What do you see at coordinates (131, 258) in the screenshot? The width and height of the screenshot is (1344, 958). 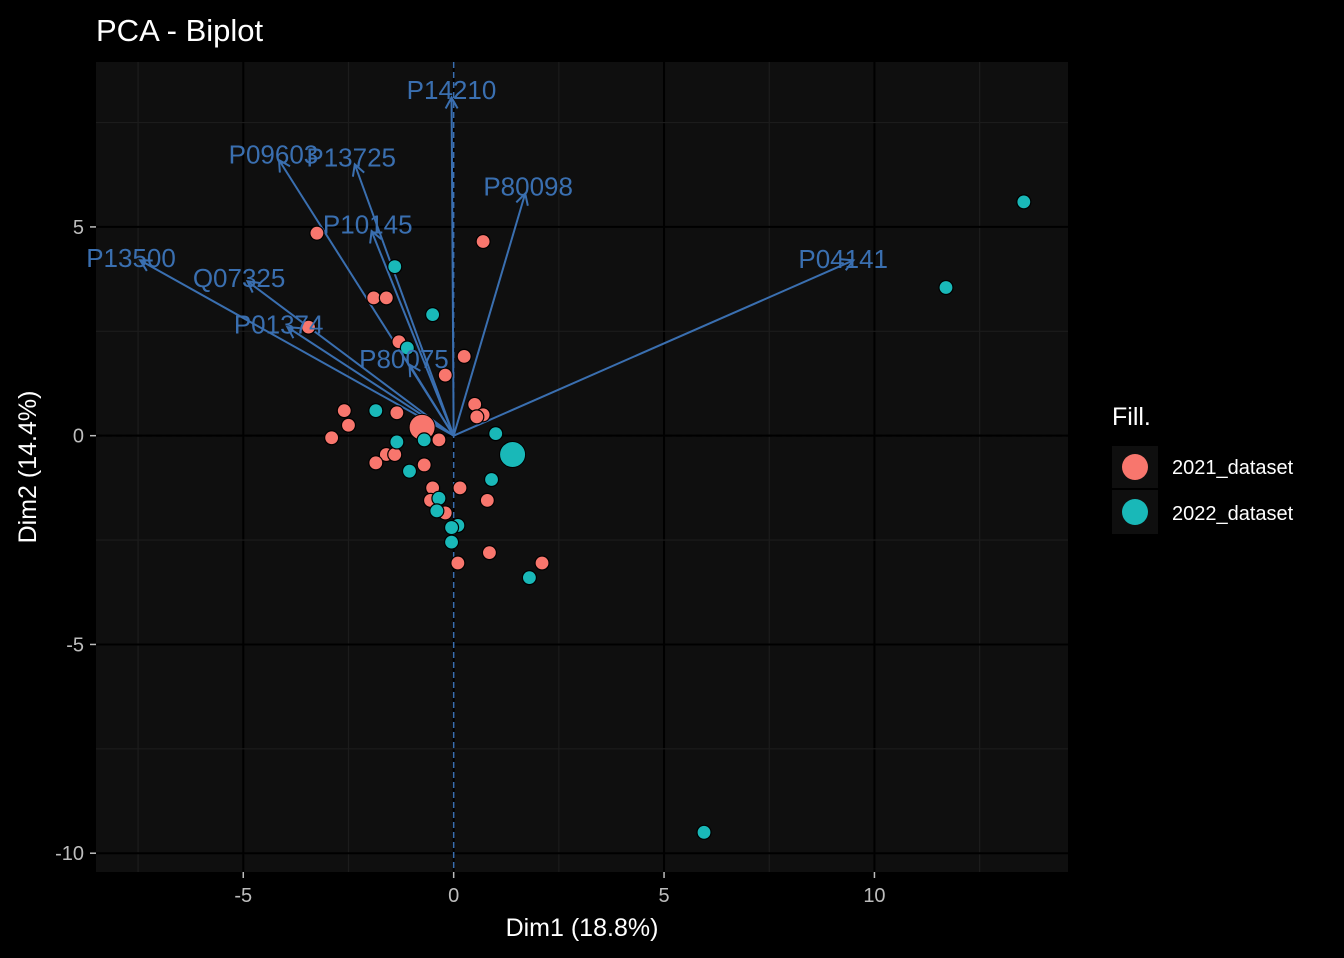 I see `vector-label-p13500: P13500` at bounding box center [131, 258].